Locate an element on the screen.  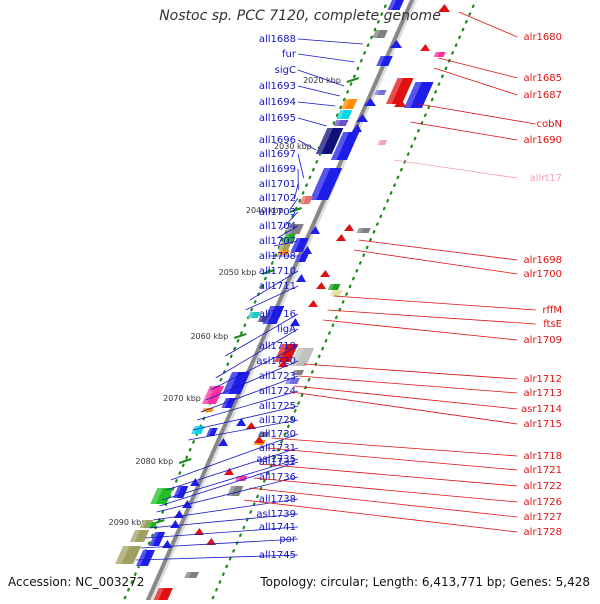
left-gene-label: all1703 is located at coordinates (277, 212).